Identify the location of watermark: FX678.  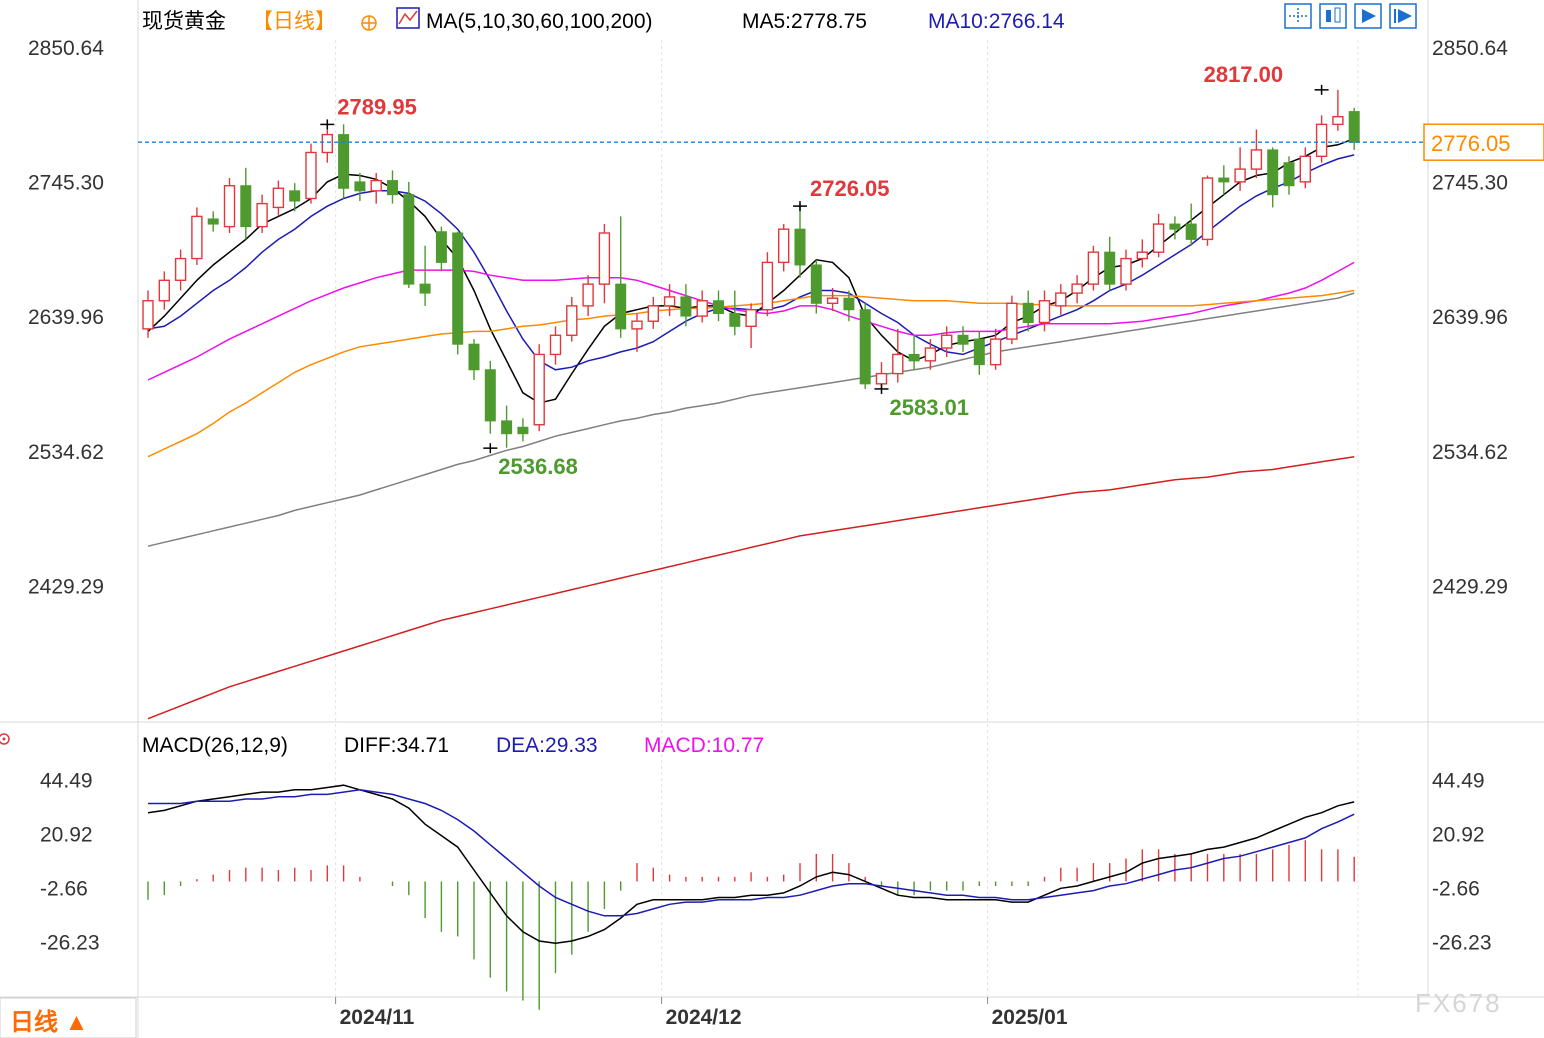
(1458, 1003).